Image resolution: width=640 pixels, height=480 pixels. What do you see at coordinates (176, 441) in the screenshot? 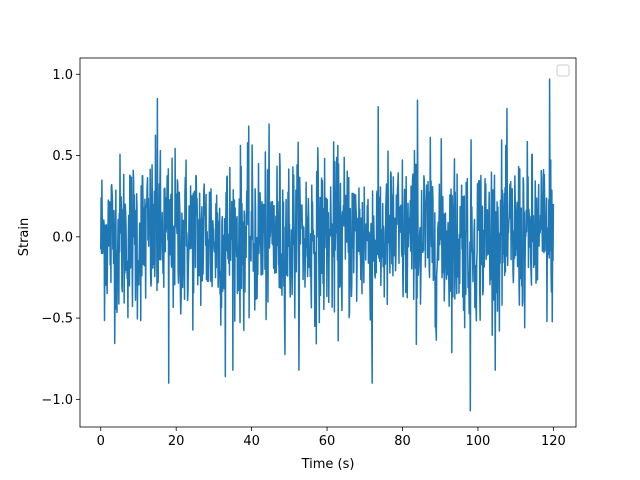
I see `x-tick-label: 20` at bounding box center [176, 441].